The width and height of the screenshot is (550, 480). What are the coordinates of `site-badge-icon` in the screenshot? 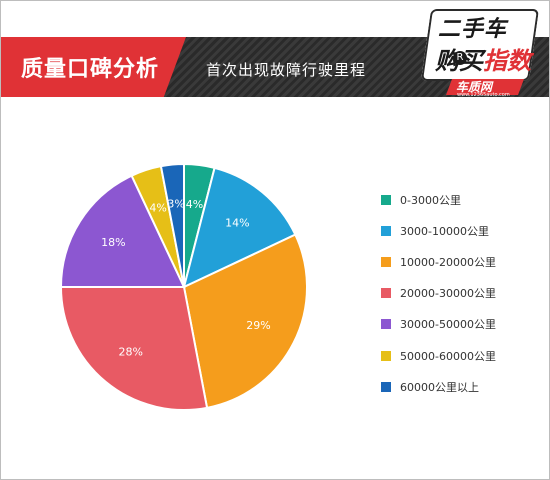 It's located at (485, 87).